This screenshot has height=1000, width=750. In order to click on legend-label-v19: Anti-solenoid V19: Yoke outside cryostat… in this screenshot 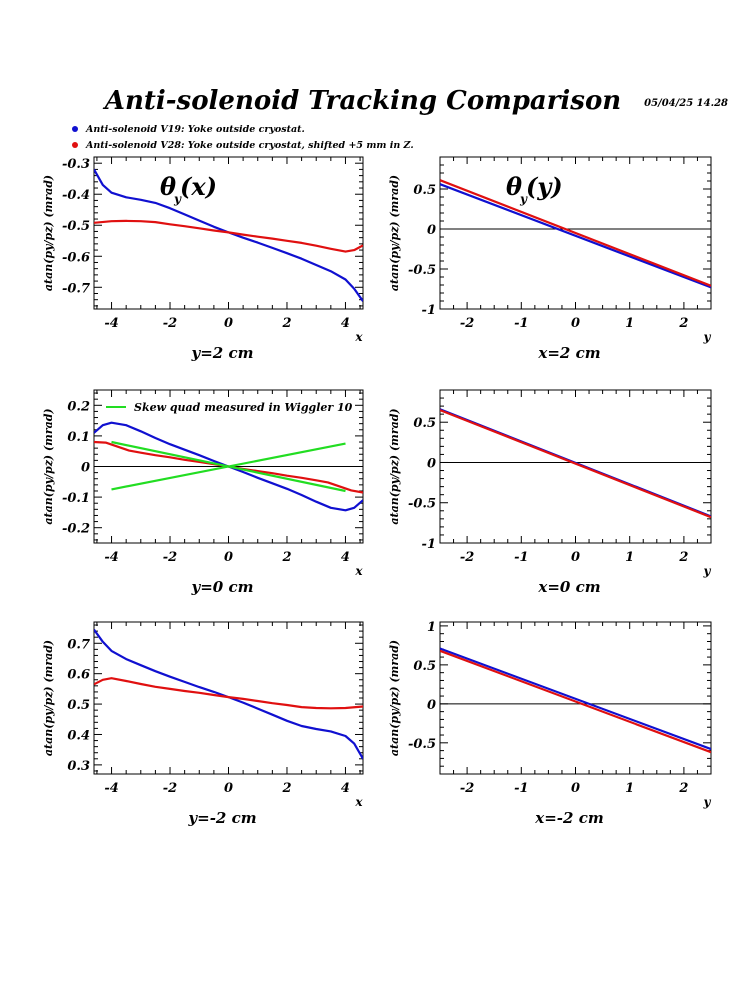, I will do `click(195, 129)`.